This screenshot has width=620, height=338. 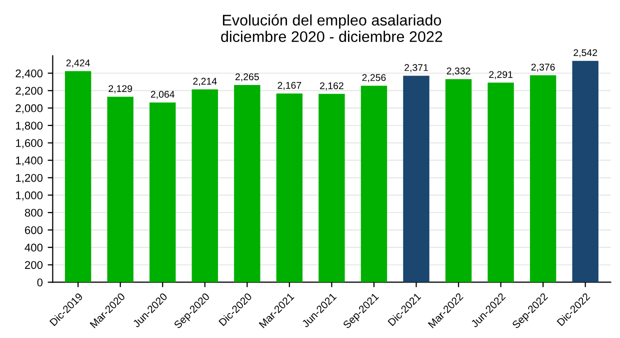 I want to click on data-label: 2,256, so click(x=374, y=78).